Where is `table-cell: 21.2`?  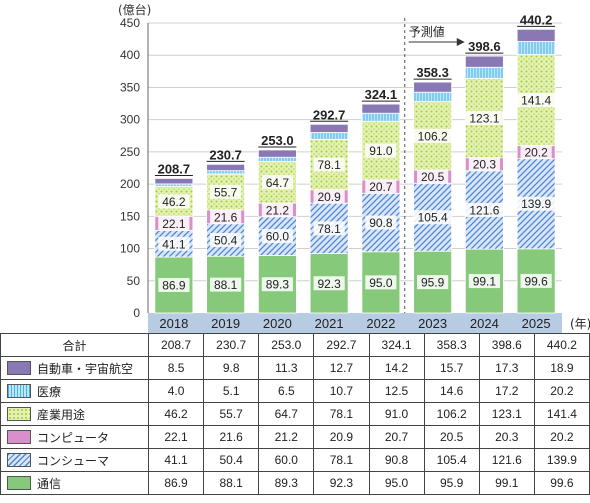 table-cell: 21.2 is located at coordinates (286, 437).